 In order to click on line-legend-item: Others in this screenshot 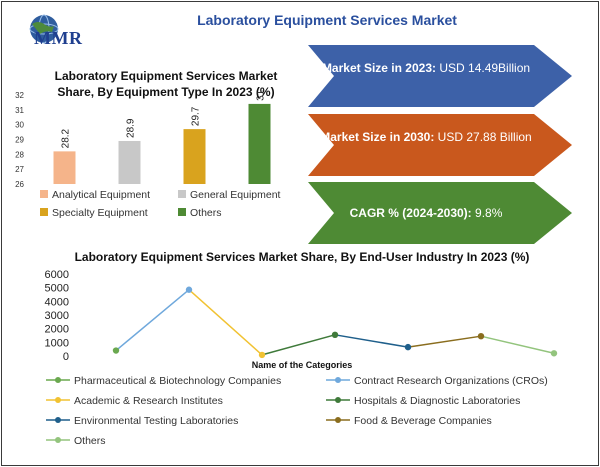, I will do `click(76, 441)`.